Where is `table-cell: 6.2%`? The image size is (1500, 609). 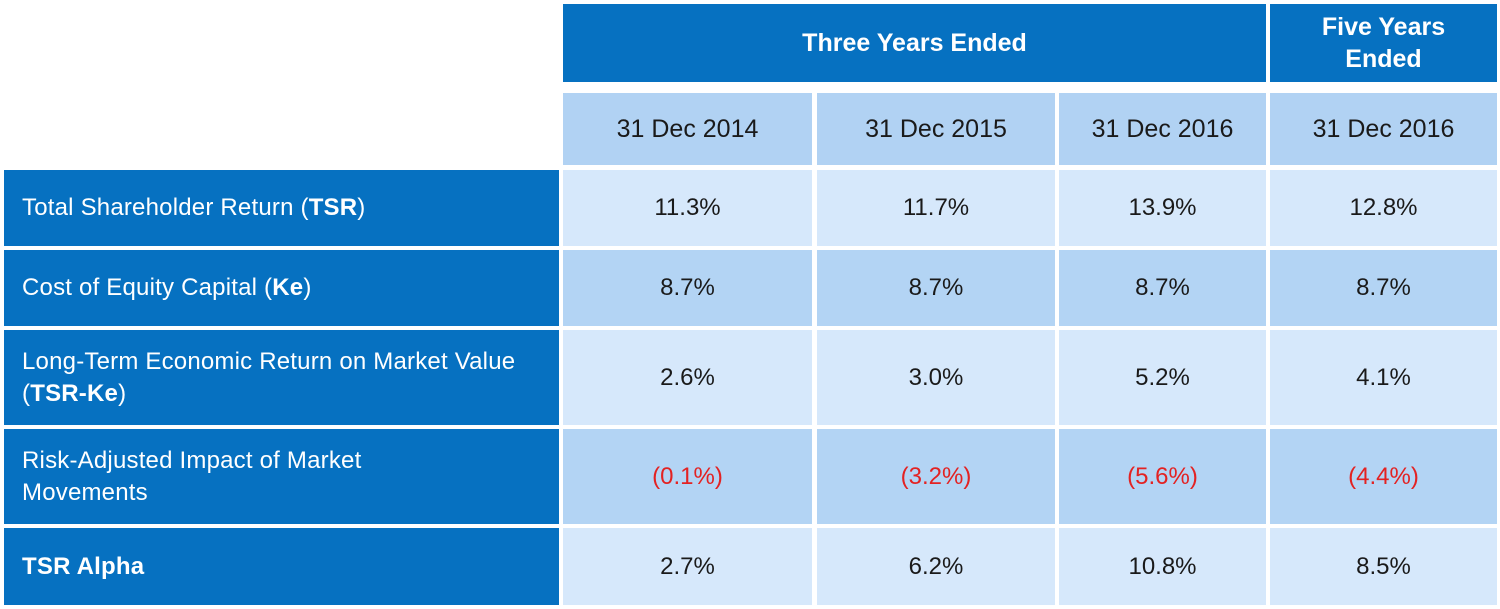
table-cell: 6.2% is located at coordinates (936, 566).